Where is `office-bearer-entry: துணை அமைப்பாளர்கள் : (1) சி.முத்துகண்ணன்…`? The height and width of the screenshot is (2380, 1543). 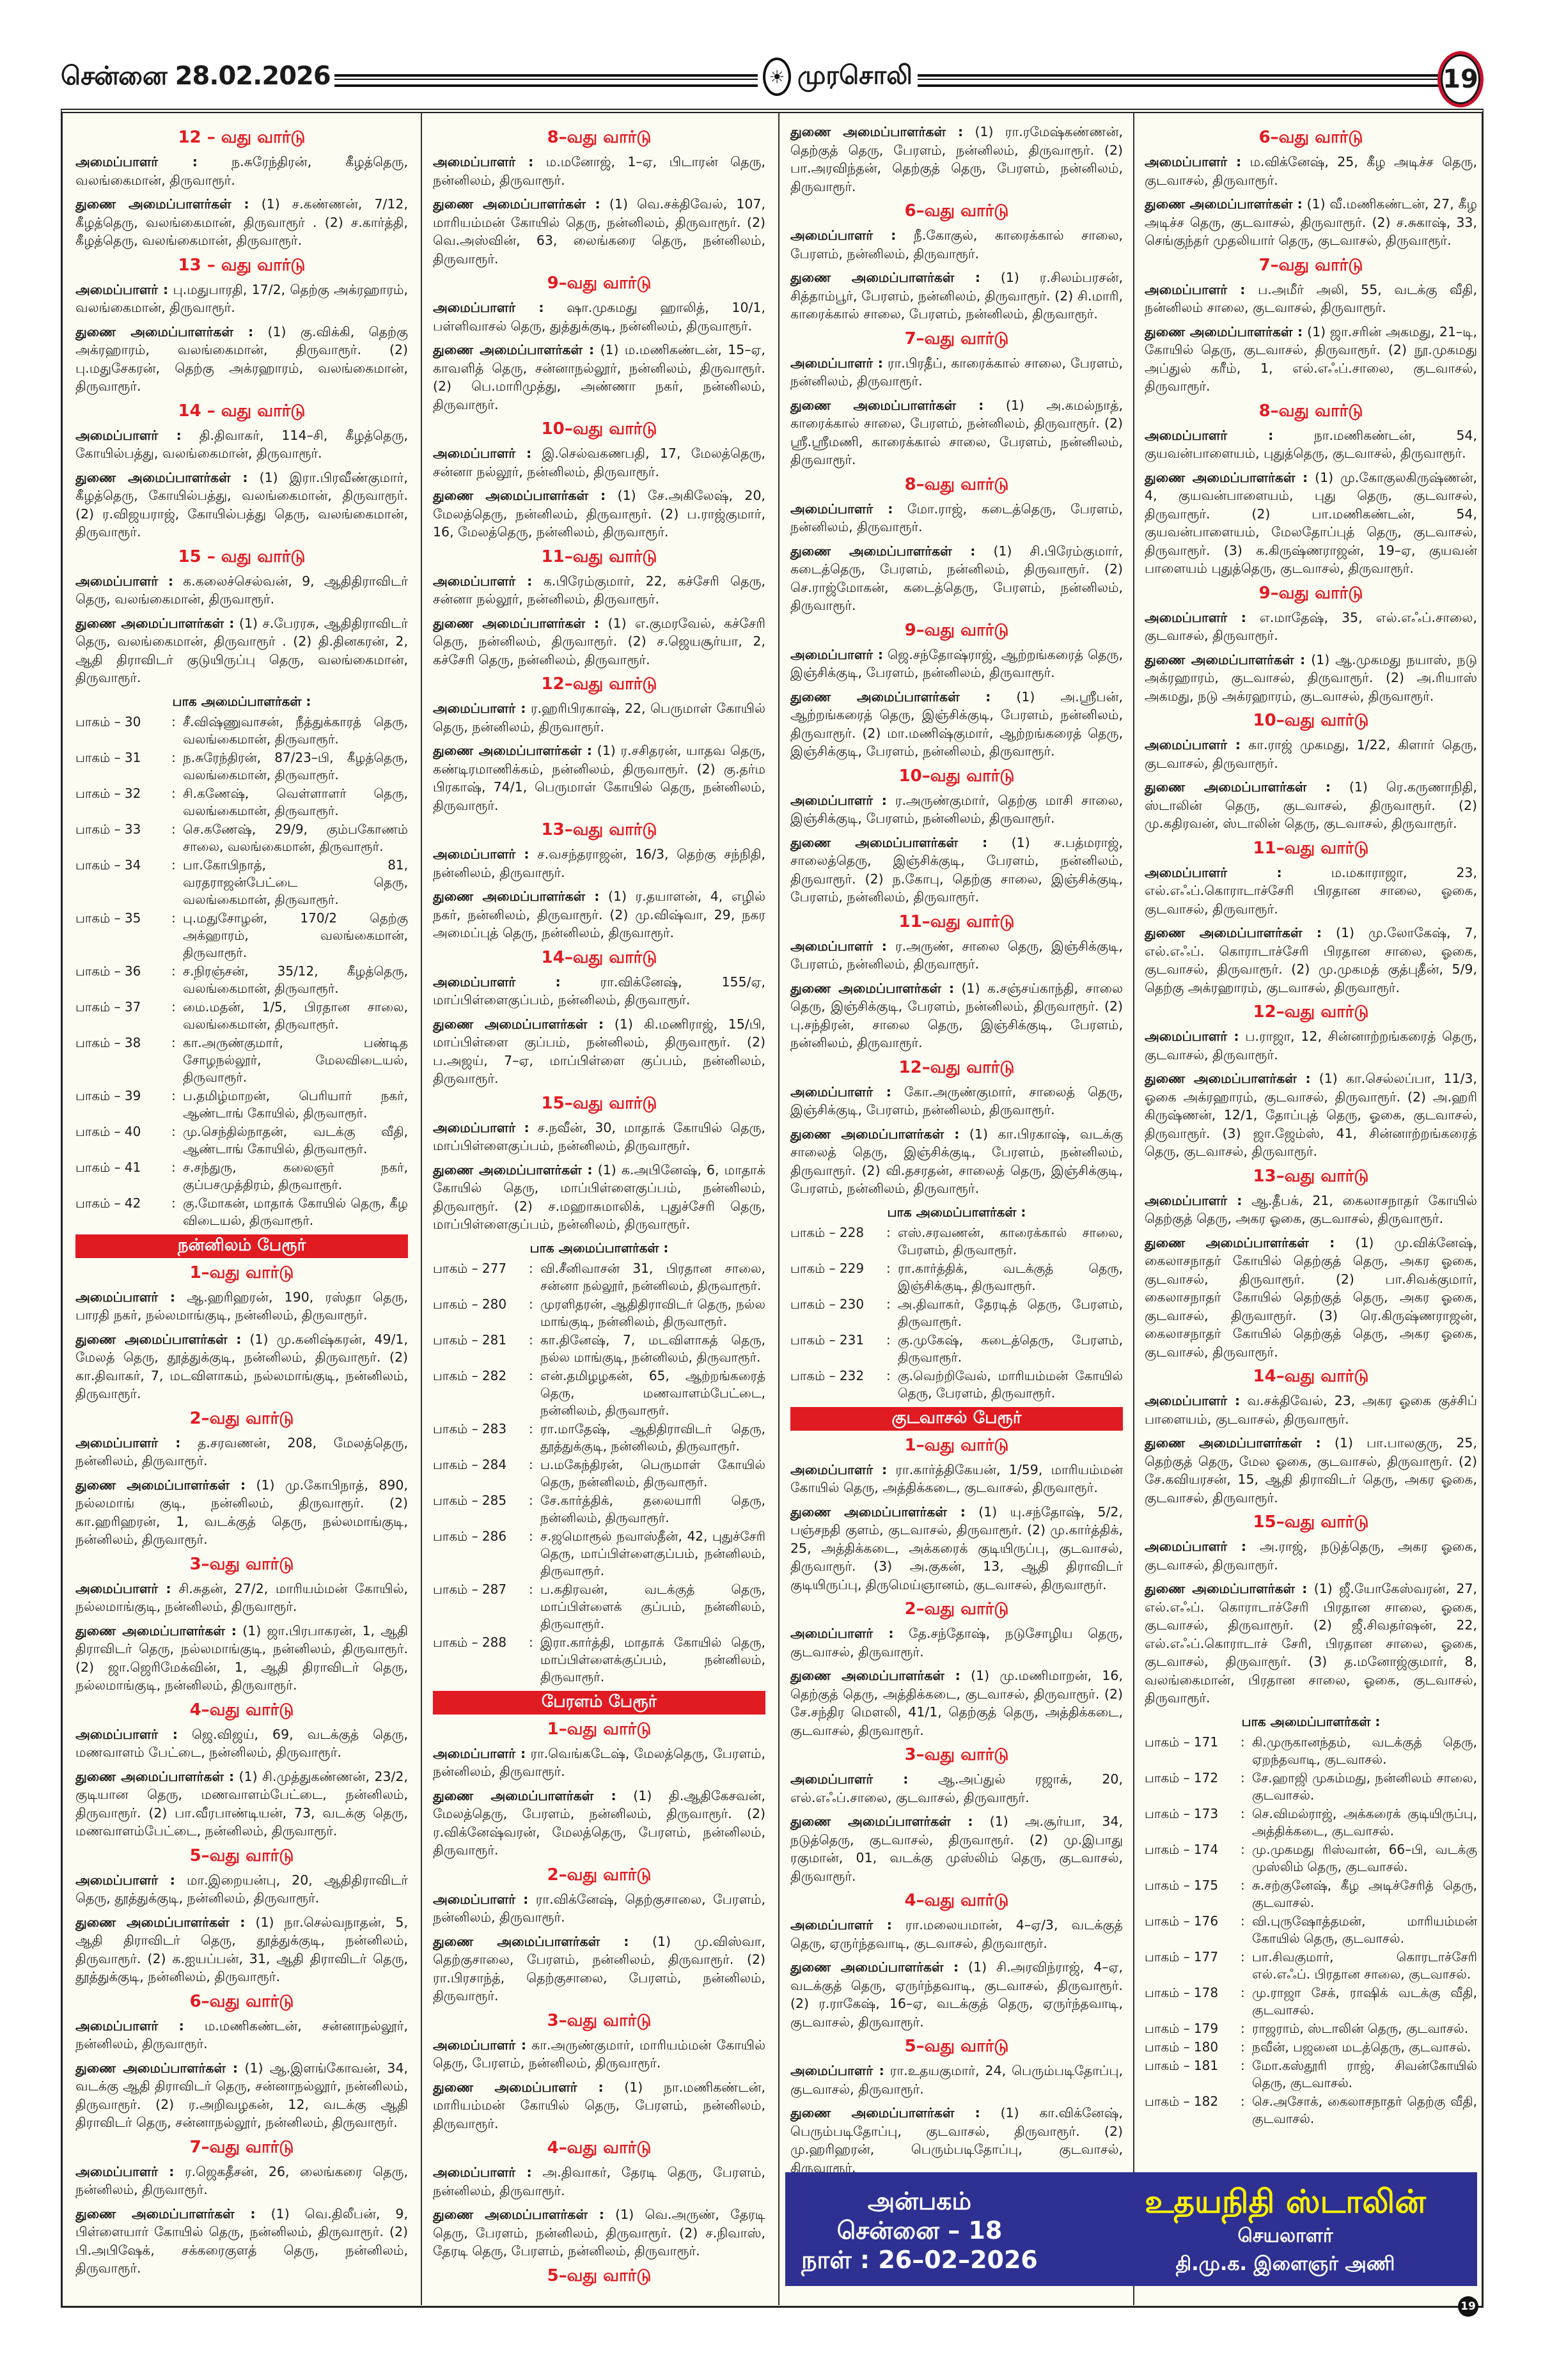 office-bearer-entry: துணை அமைப்பாளர்கள் : (1) சி.முத்துகண்ணன்… is located at coordinates (241, 1804).